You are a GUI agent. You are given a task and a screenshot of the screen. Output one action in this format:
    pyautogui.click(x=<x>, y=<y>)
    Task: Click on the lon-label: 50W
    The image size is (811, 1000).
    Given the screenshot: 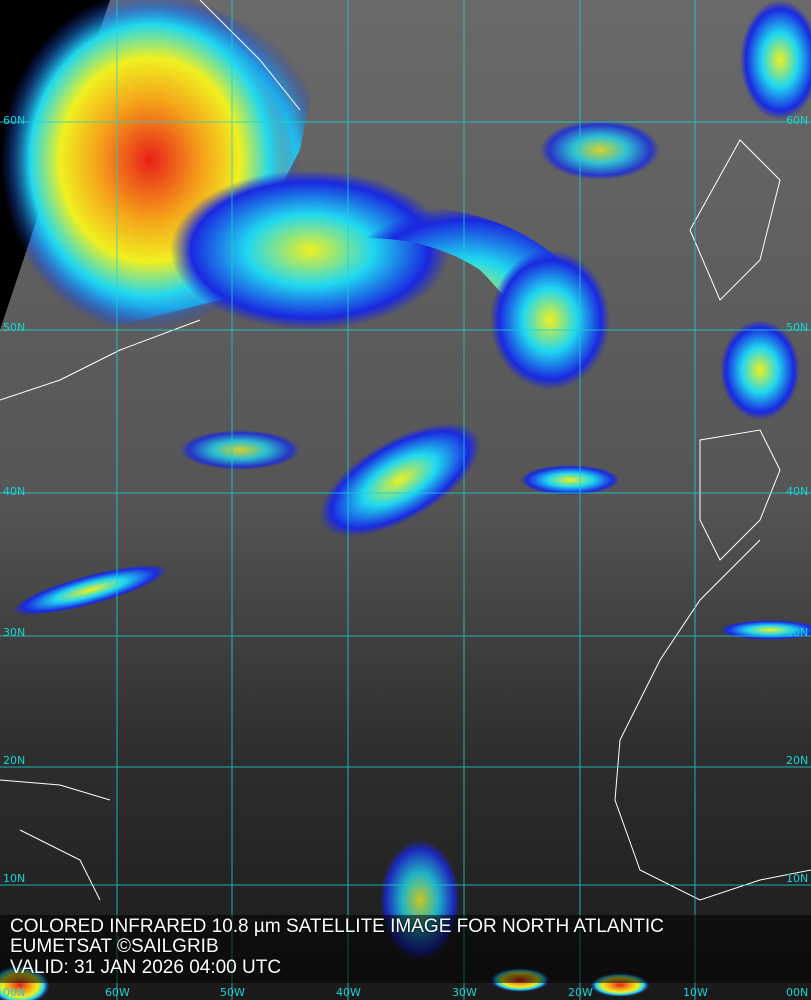 What is the action you would take?
    pyautogui.click(x=232, y=992)
    